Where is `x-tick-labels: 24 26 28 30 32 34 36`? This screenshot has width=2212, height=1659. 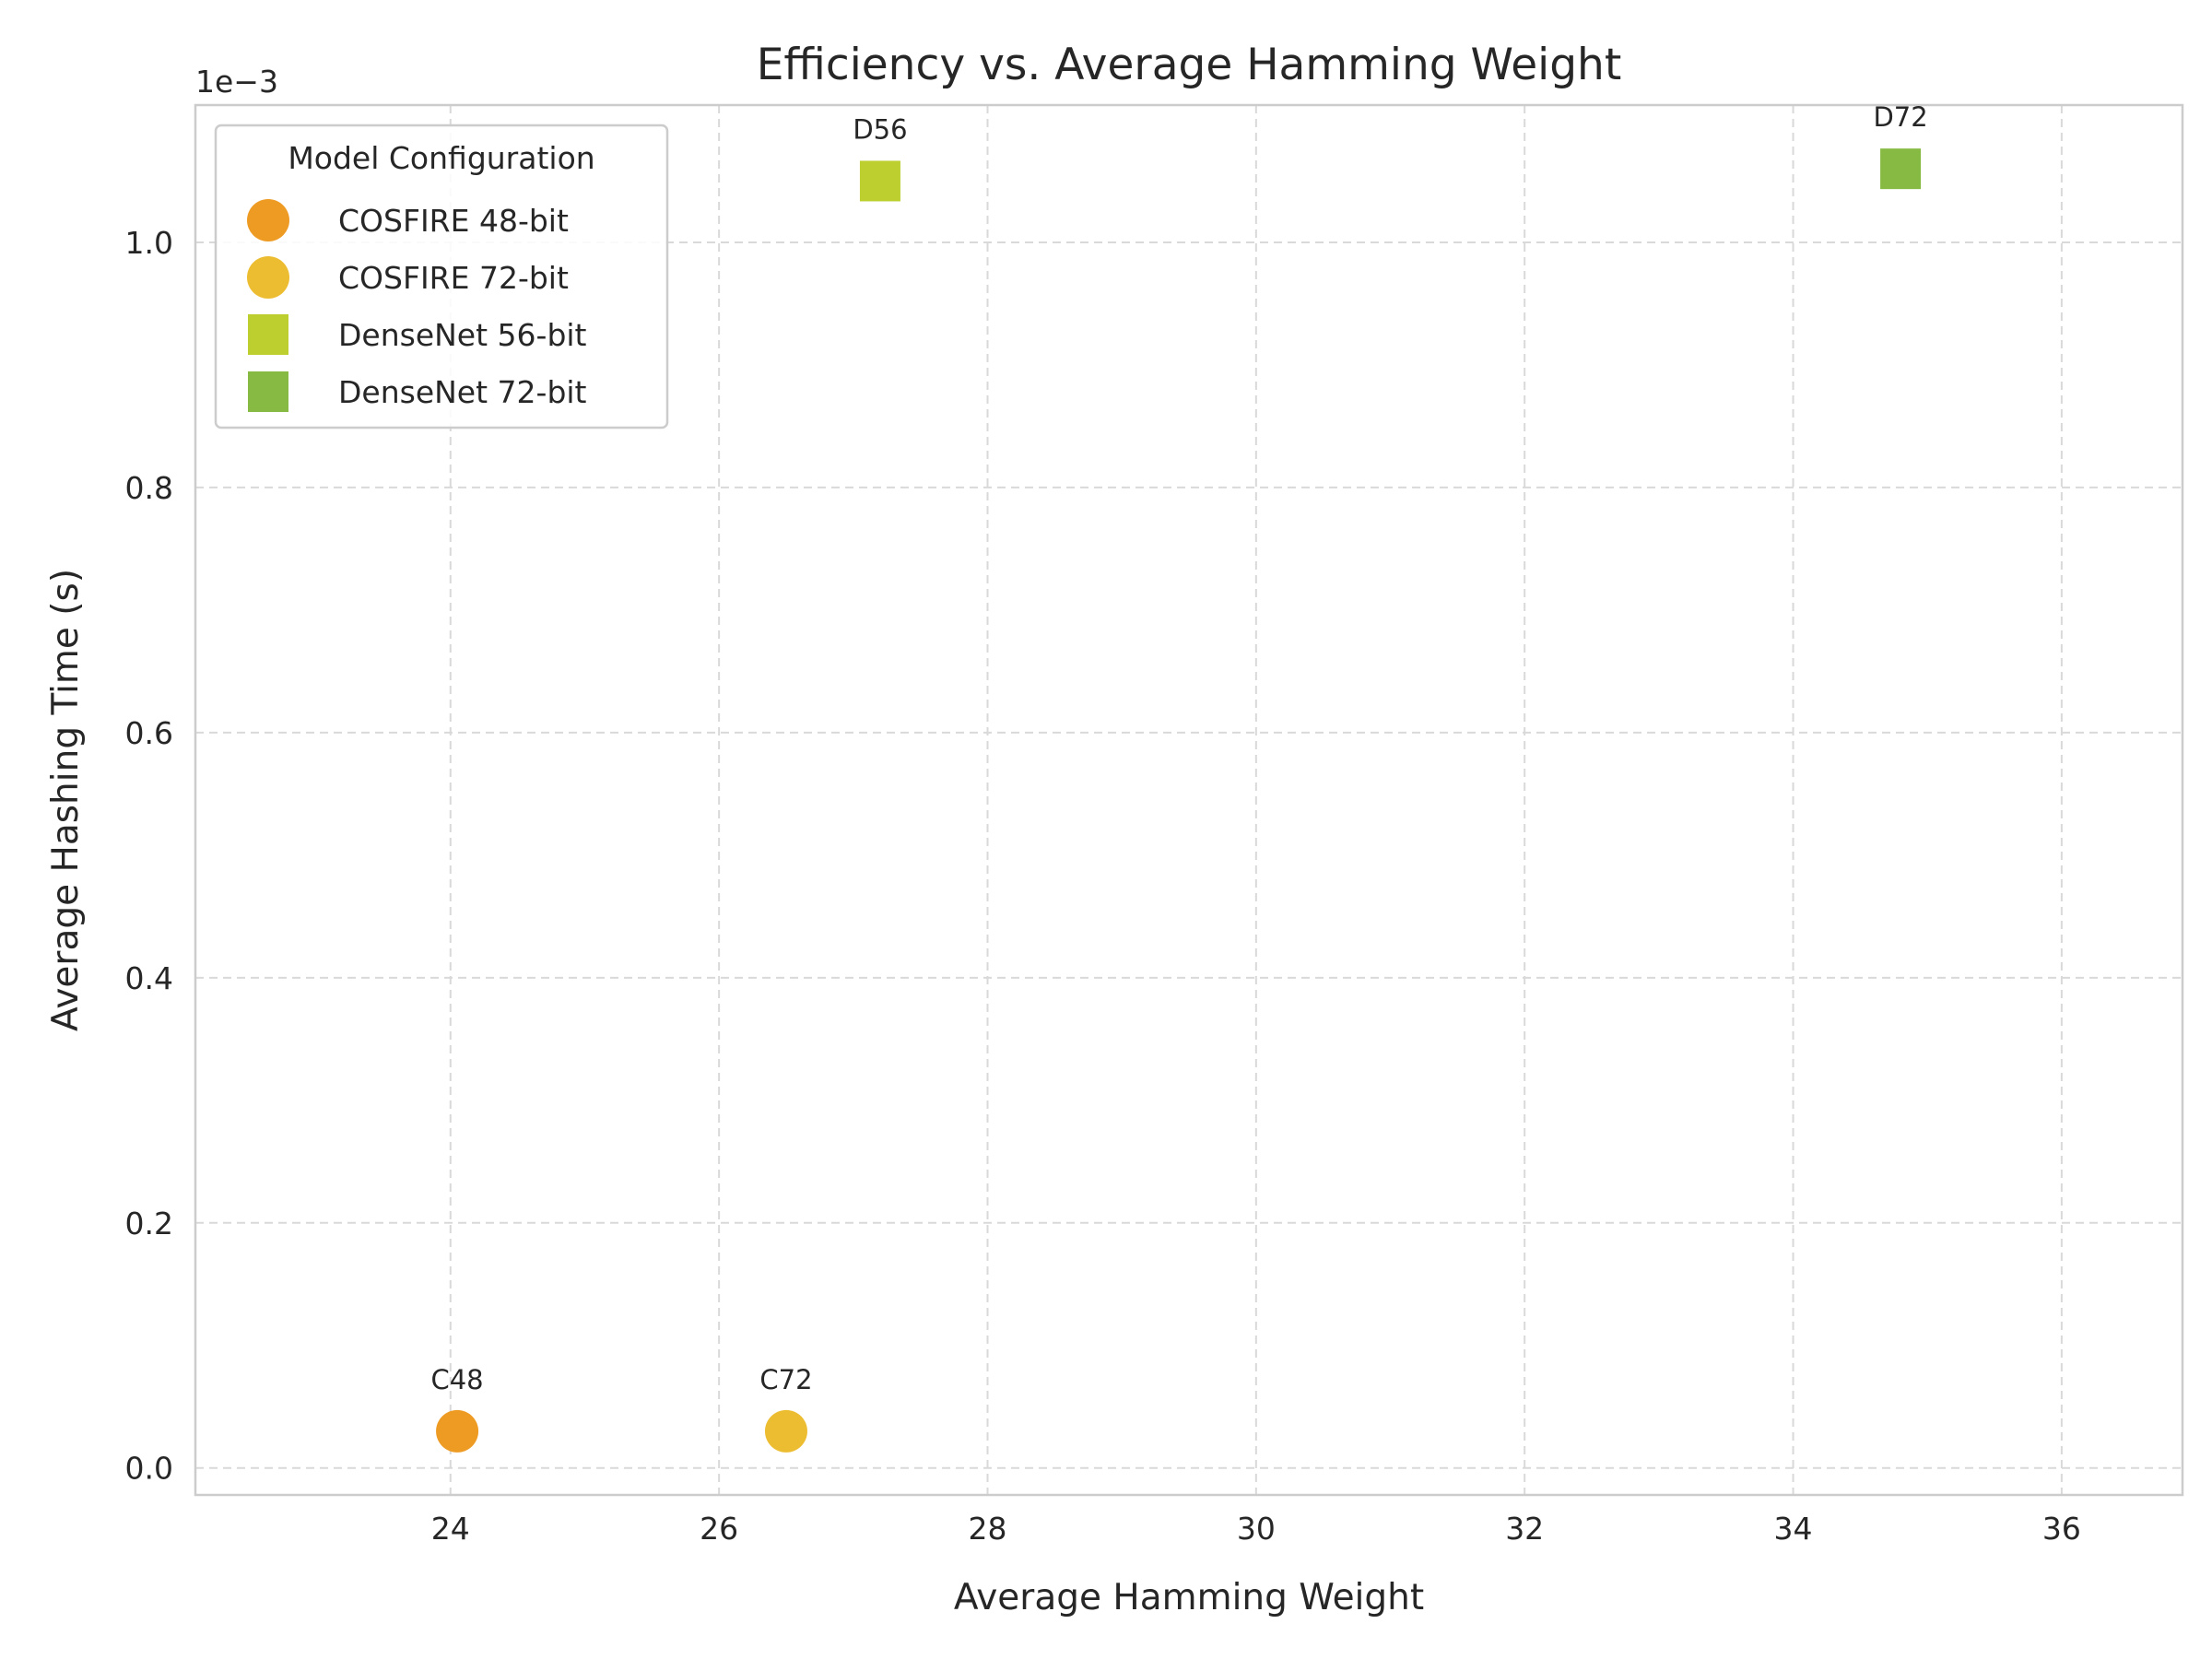
x-tick-labels: 24 26 28 30 32 34 36 is located at coordinates (1256, 1529).